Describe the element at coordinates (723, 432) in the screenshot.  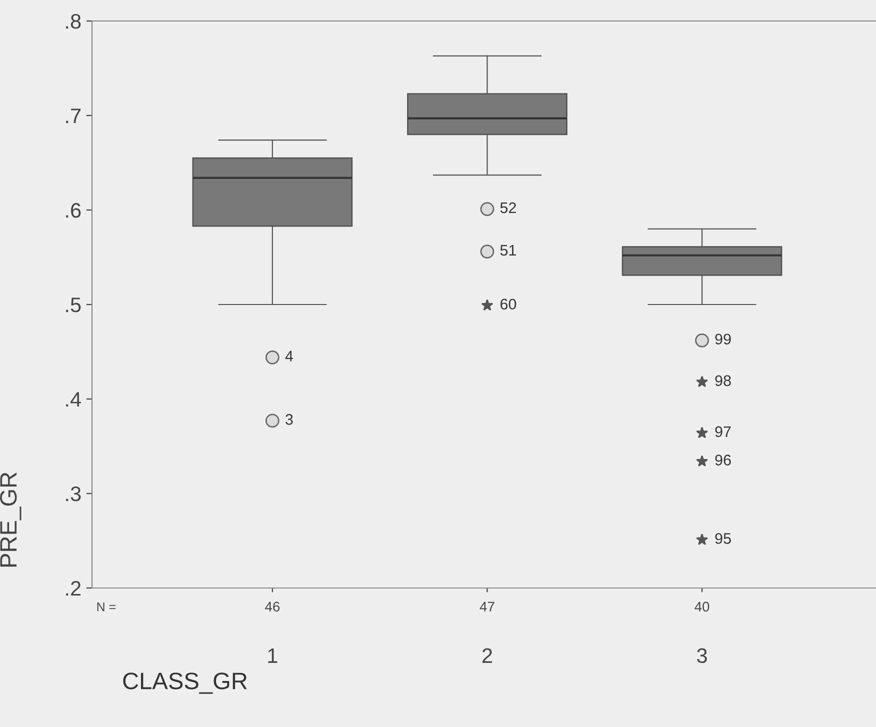
I see `annotation: 97` at that location.